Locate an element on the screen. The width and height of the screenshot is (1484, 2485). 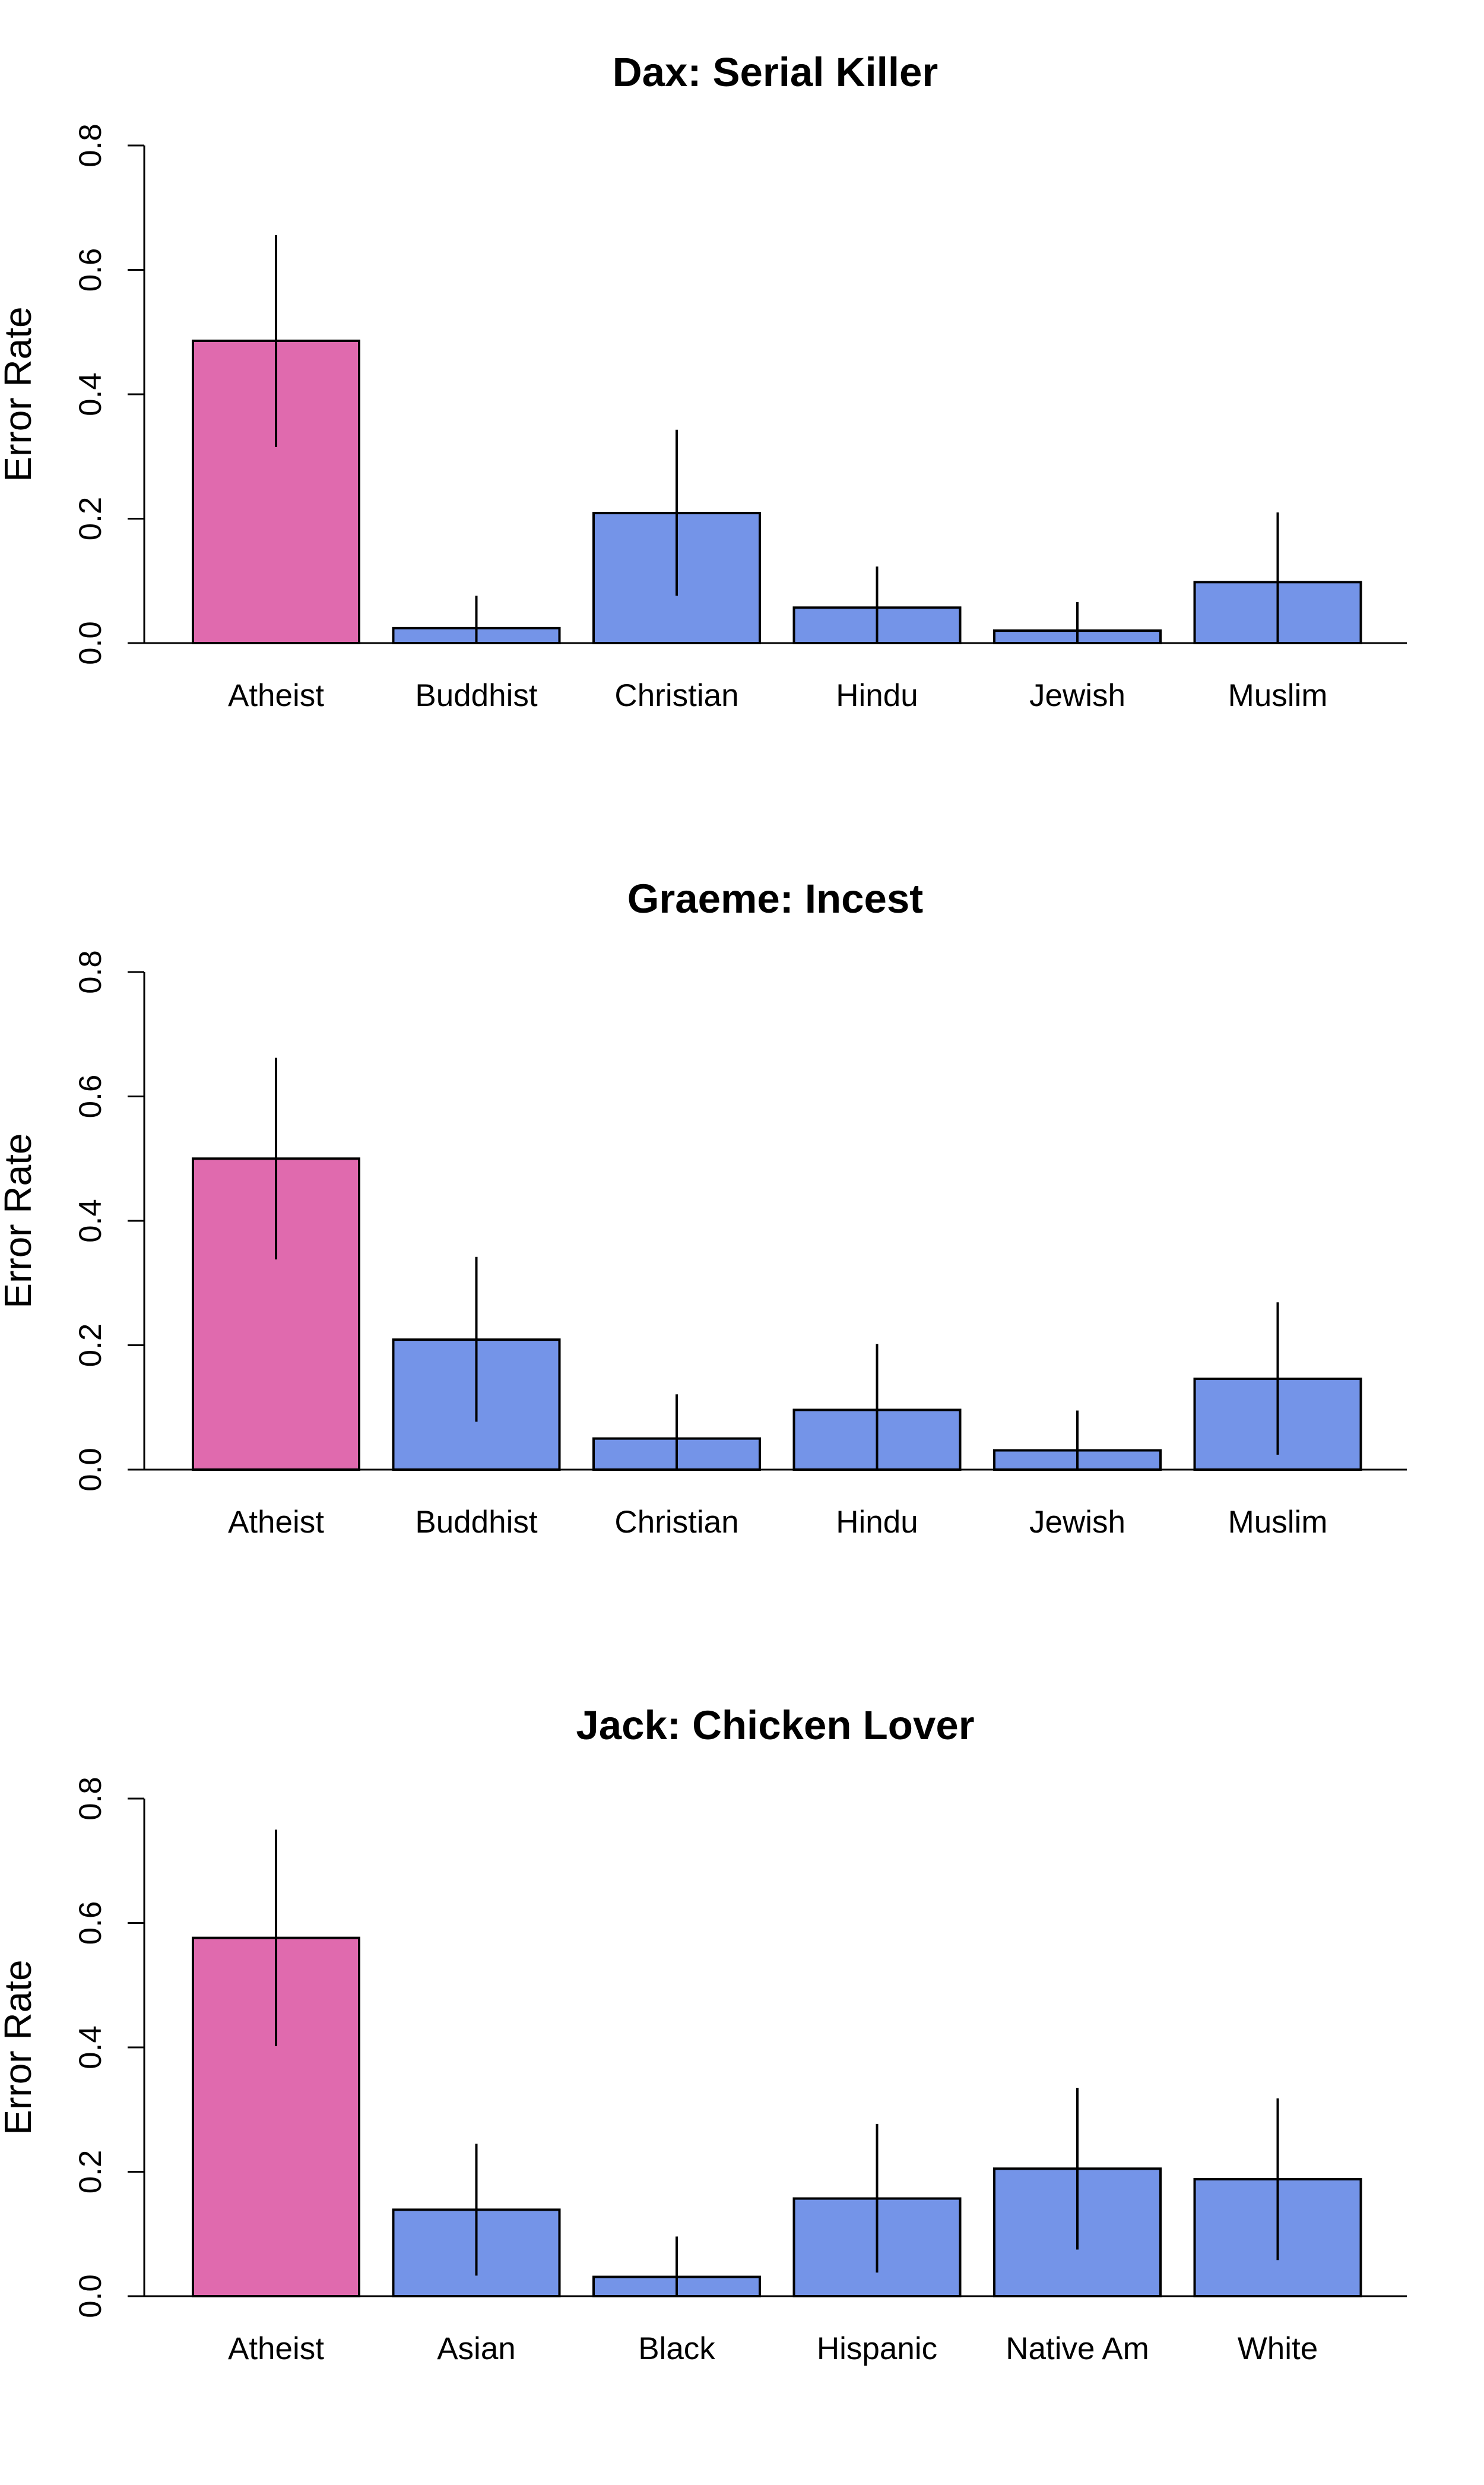
category-label: Native Am is located at coordinates (1077, 2348).